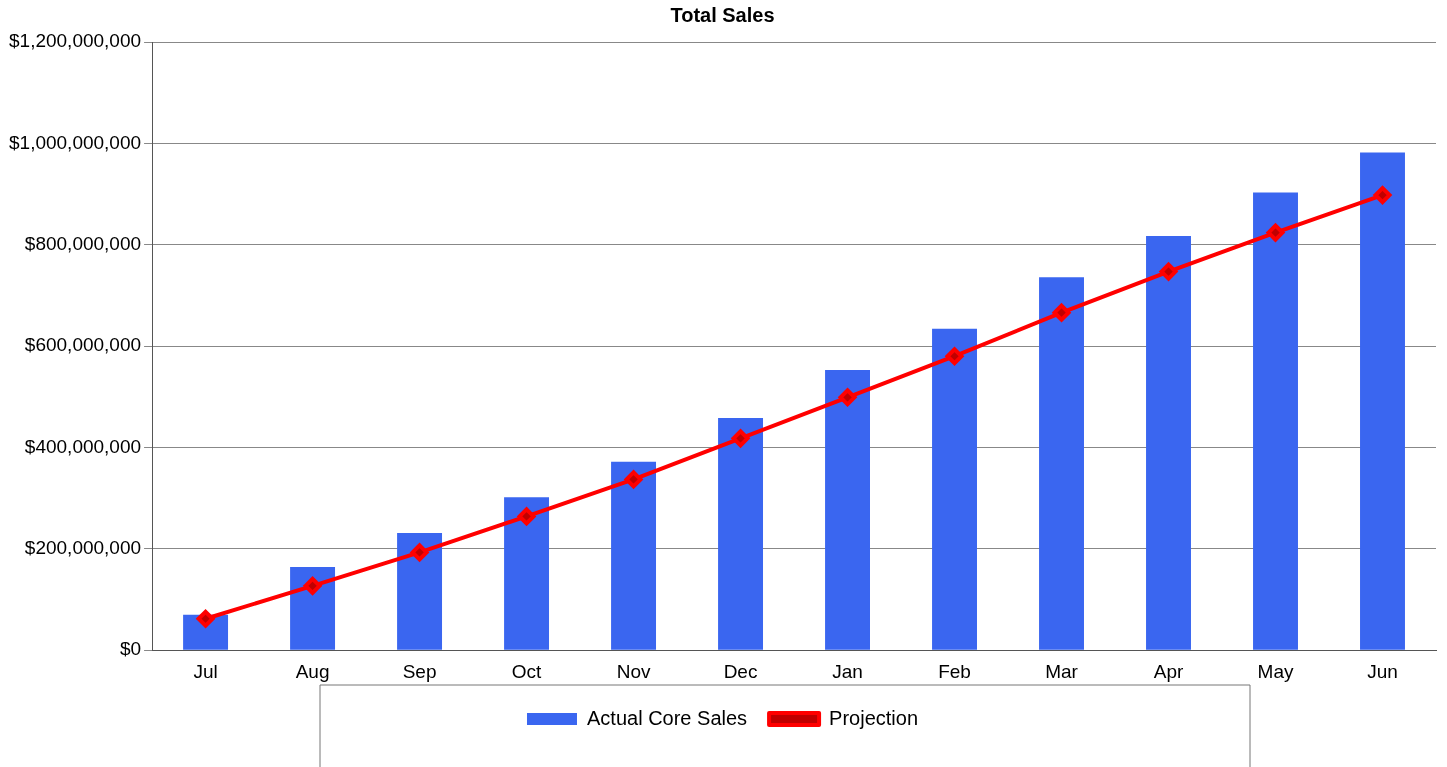 The height and width of the screenshot is (767, 1447). What do you see at coordinates (1062, 671) in the screenshot?
I see `x-tick-label: Mar` at bounding box center [1062, 671].